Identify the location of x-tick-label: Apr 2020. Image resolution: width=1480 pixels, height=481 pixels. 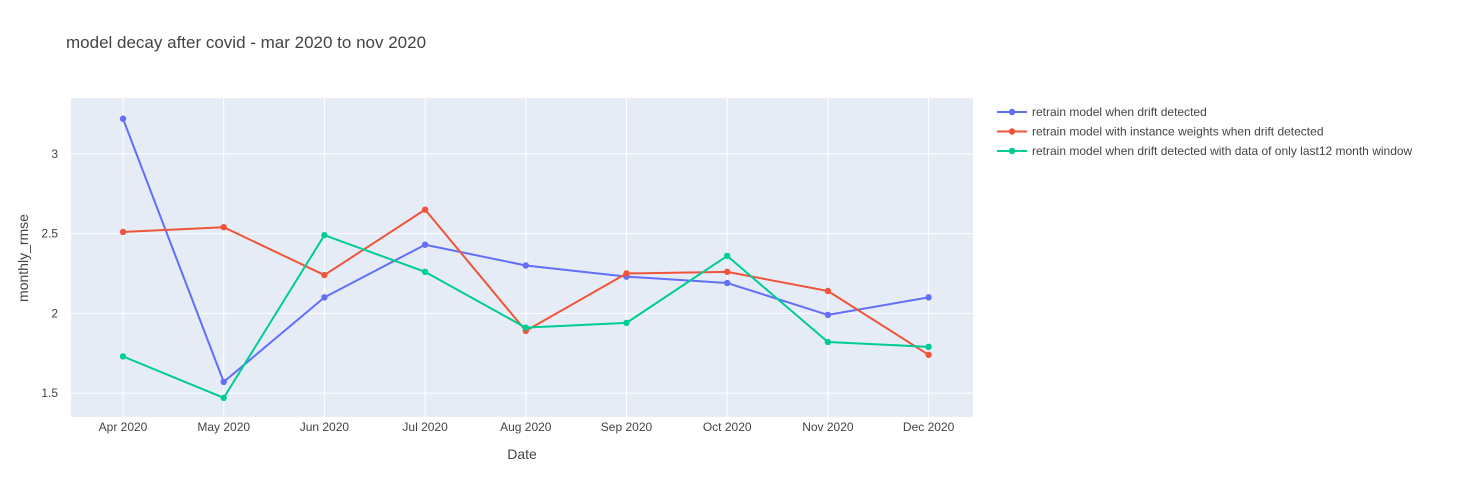
(123, 427).